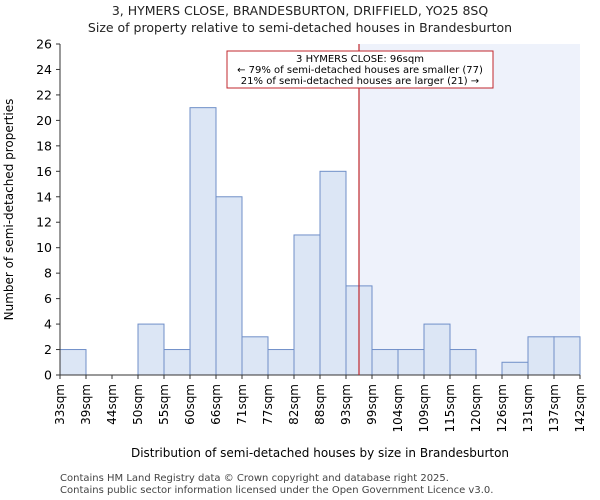 Image resolution: width=600 pixels, height=500 pixels. I want to click on y-tick-label: 14, so click(44, 196).